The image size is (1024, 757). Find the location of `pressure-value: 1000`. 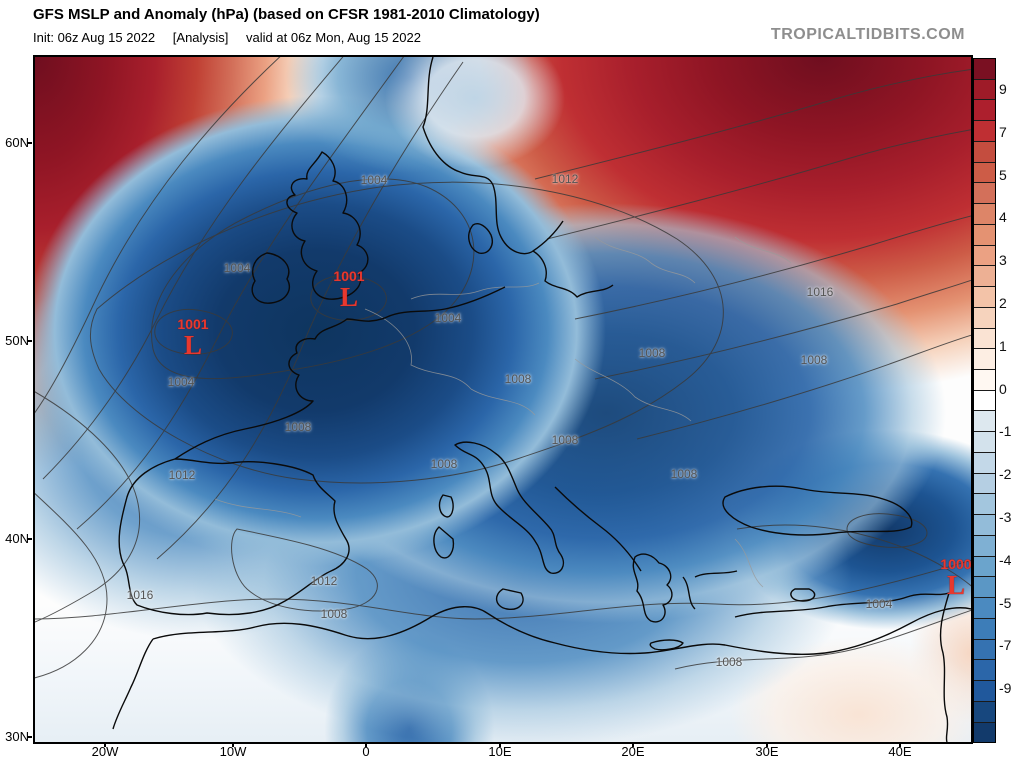

pressure-value: 1000 is located at coordinates (956, 564).